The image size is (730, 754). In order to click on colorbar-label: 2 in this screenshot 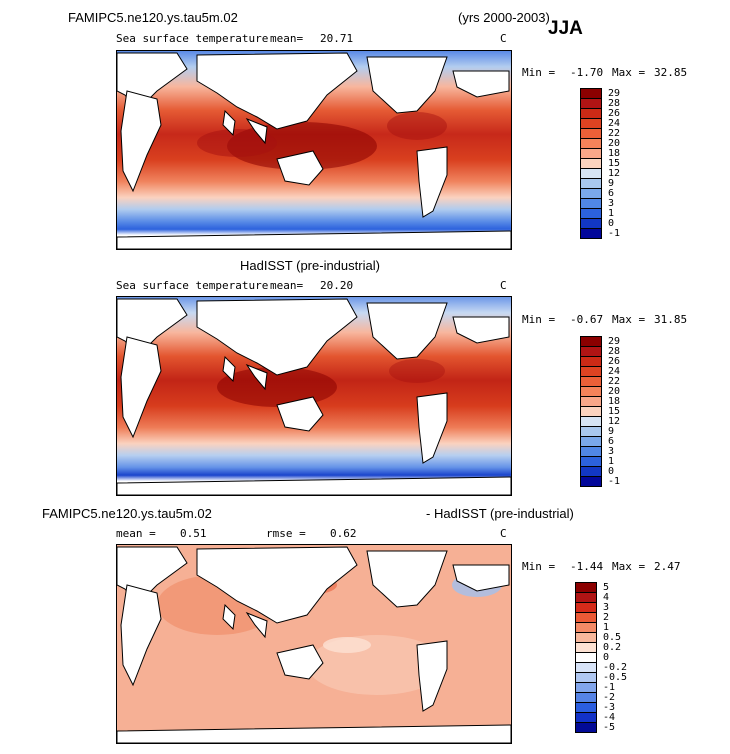, I will do `click(606, 617)`.